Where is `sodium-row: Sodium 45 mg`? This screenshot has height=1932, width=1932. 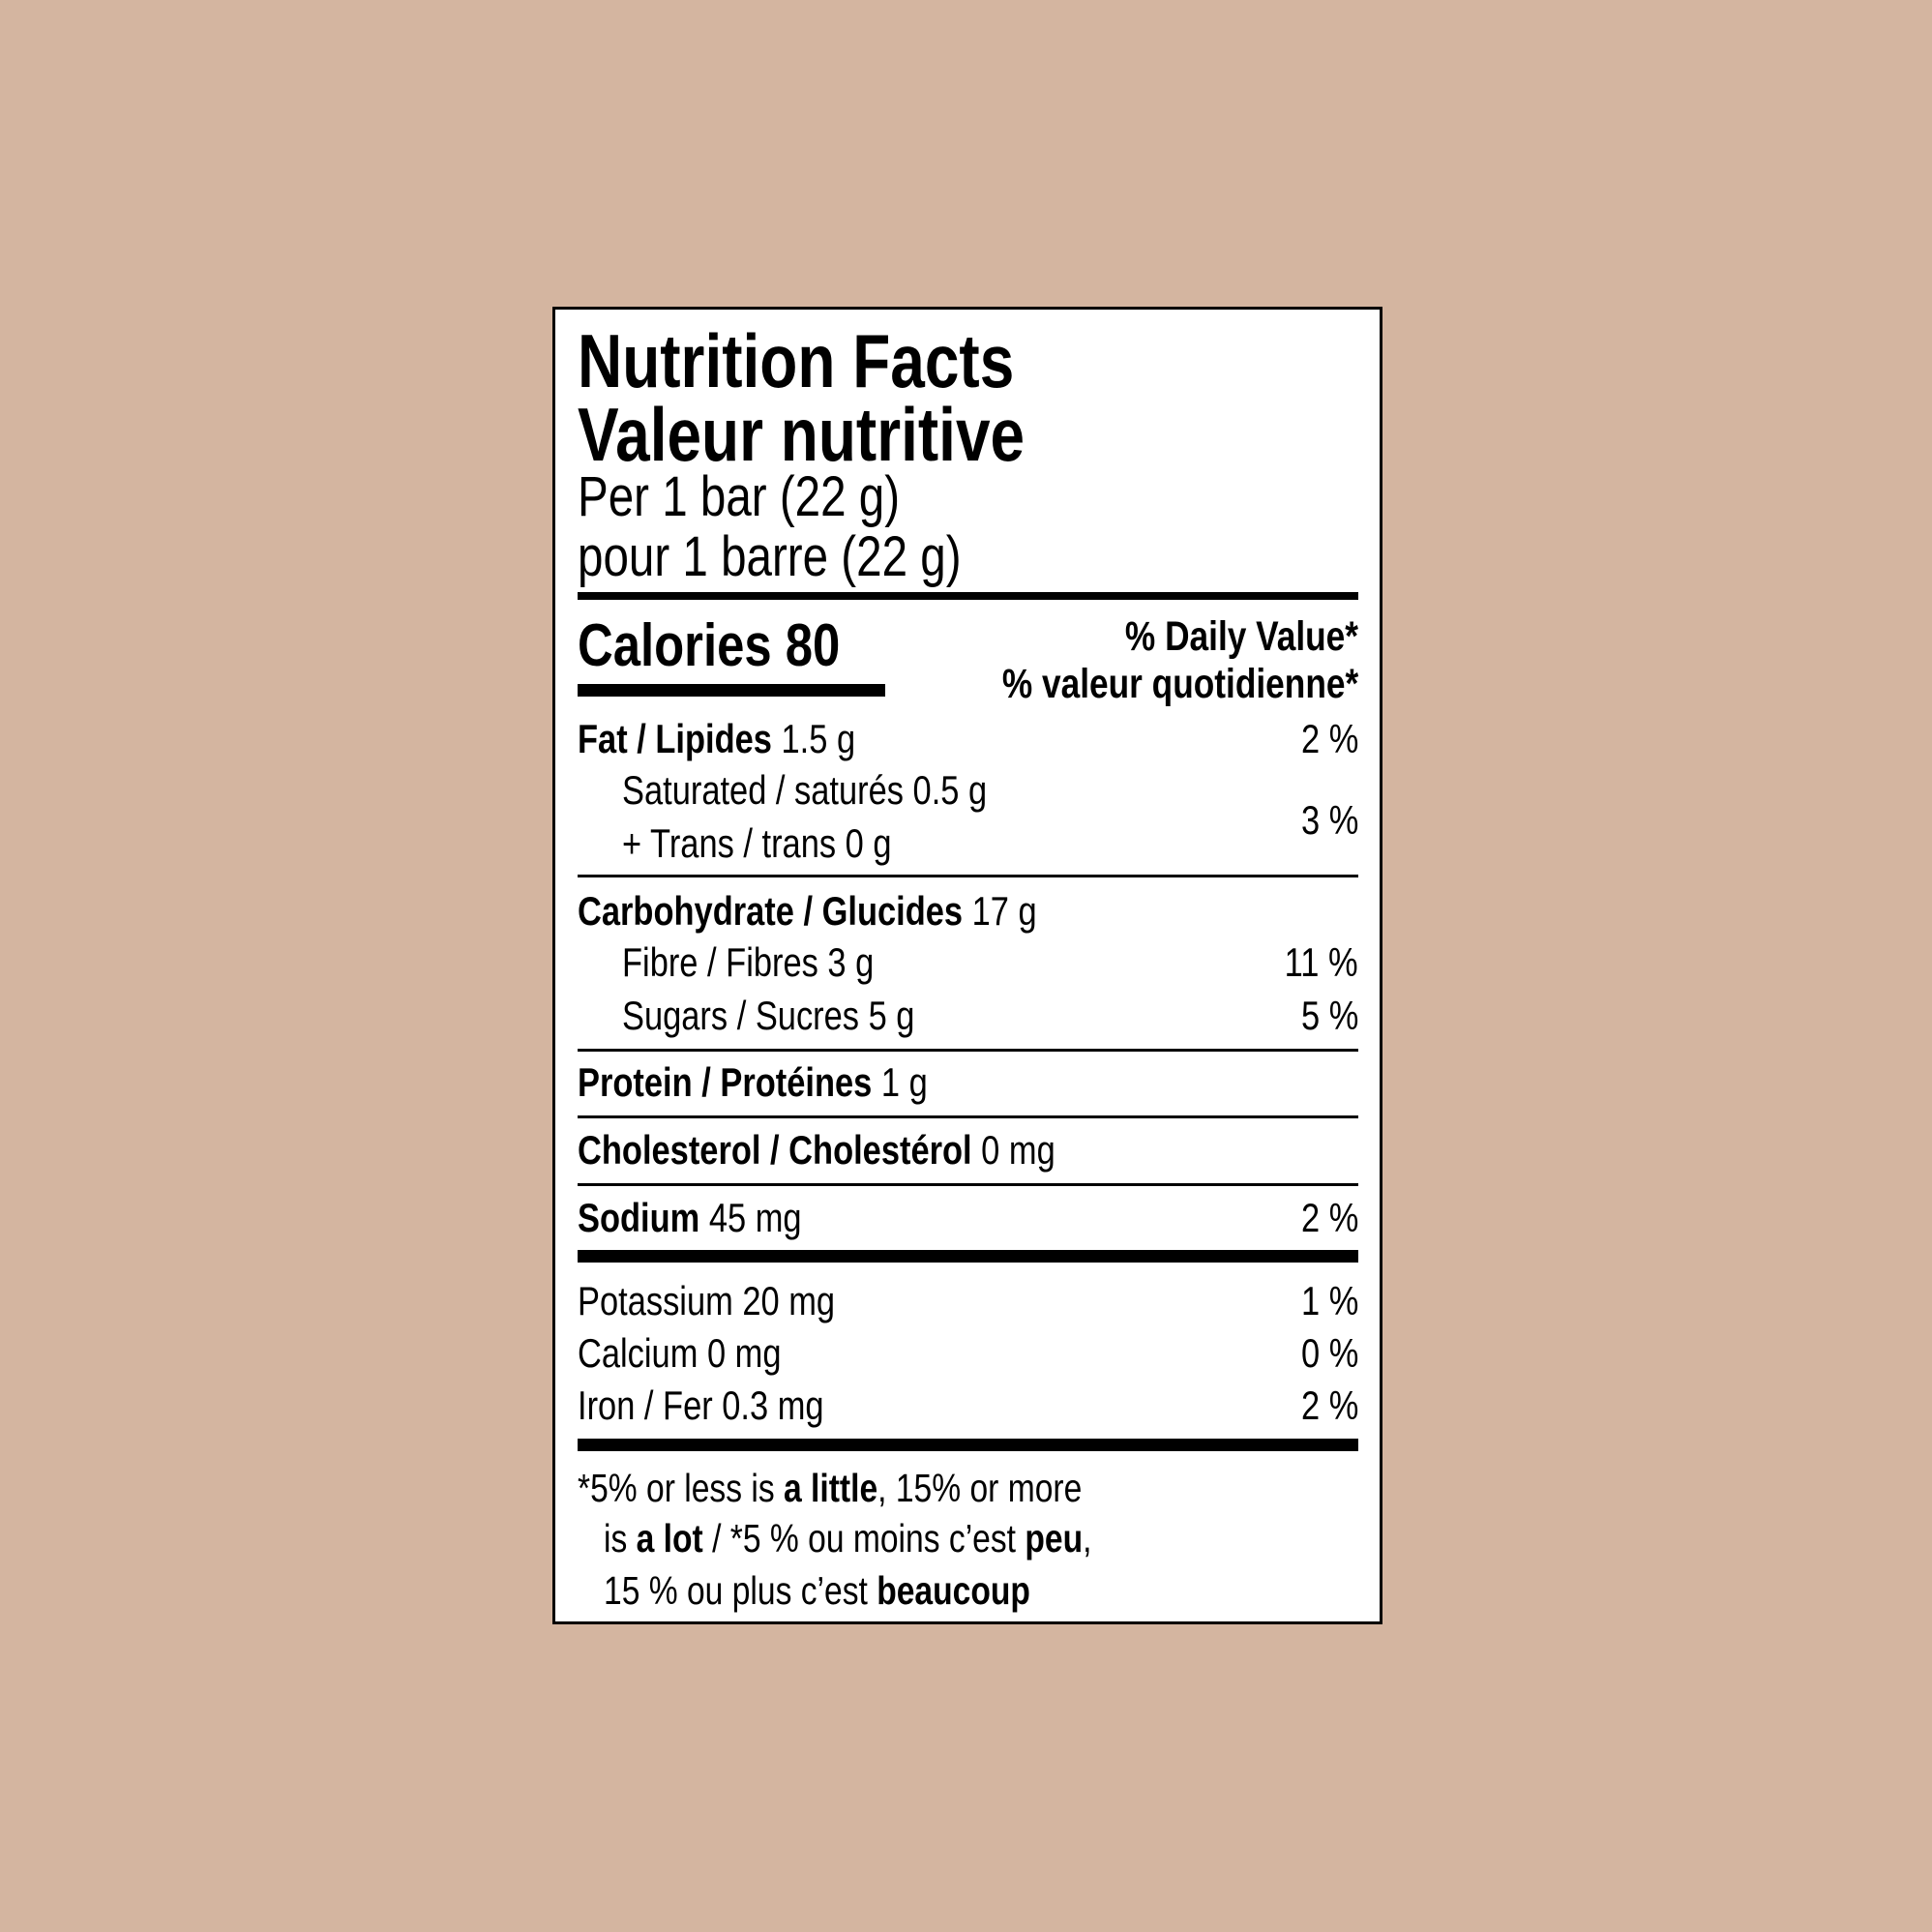 sodium-row: Sodium 45 mg is located at coordinates (690, 1217).